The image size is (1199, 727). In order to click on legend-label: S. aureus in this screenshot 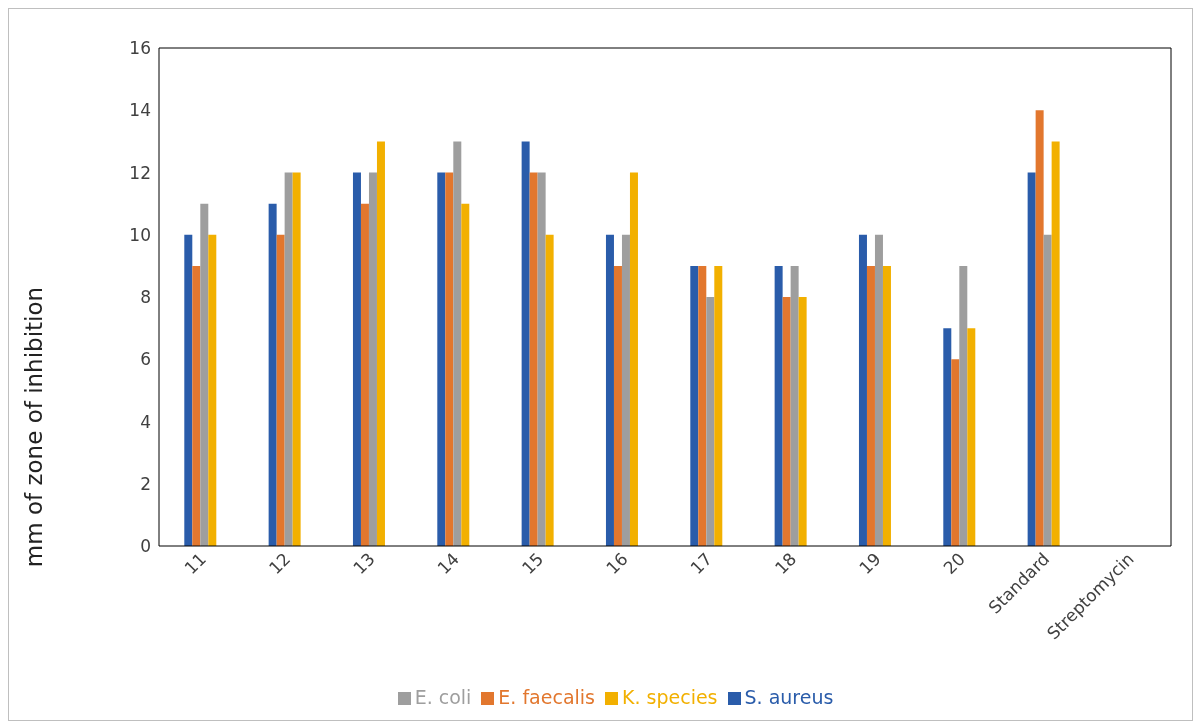, I will do `click(789, 697)`.